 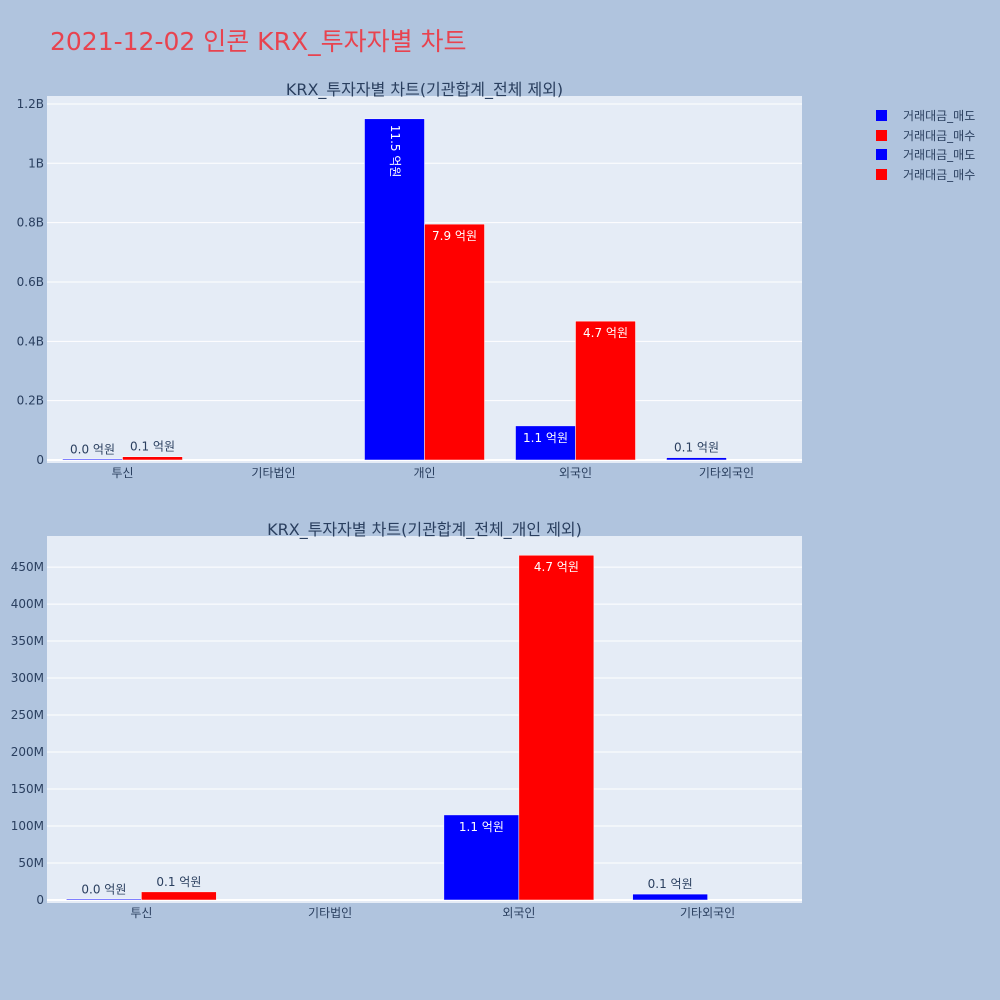 I want to click on y-tick-label: 0.2B, so click(x=30, y=401).